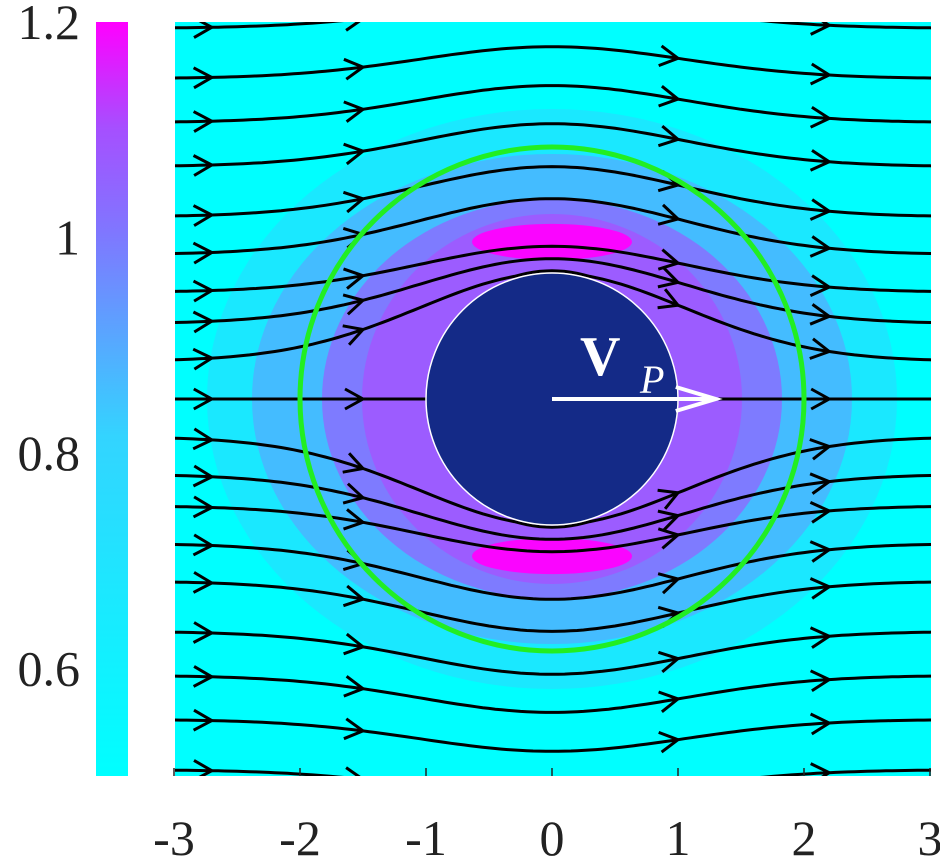 The height and width of the screenshot is (863, 940). What do you see at coordinates (804, 836) in the screenshot?
I see `x-tick-label: 2` at bounding box center [804, 836].